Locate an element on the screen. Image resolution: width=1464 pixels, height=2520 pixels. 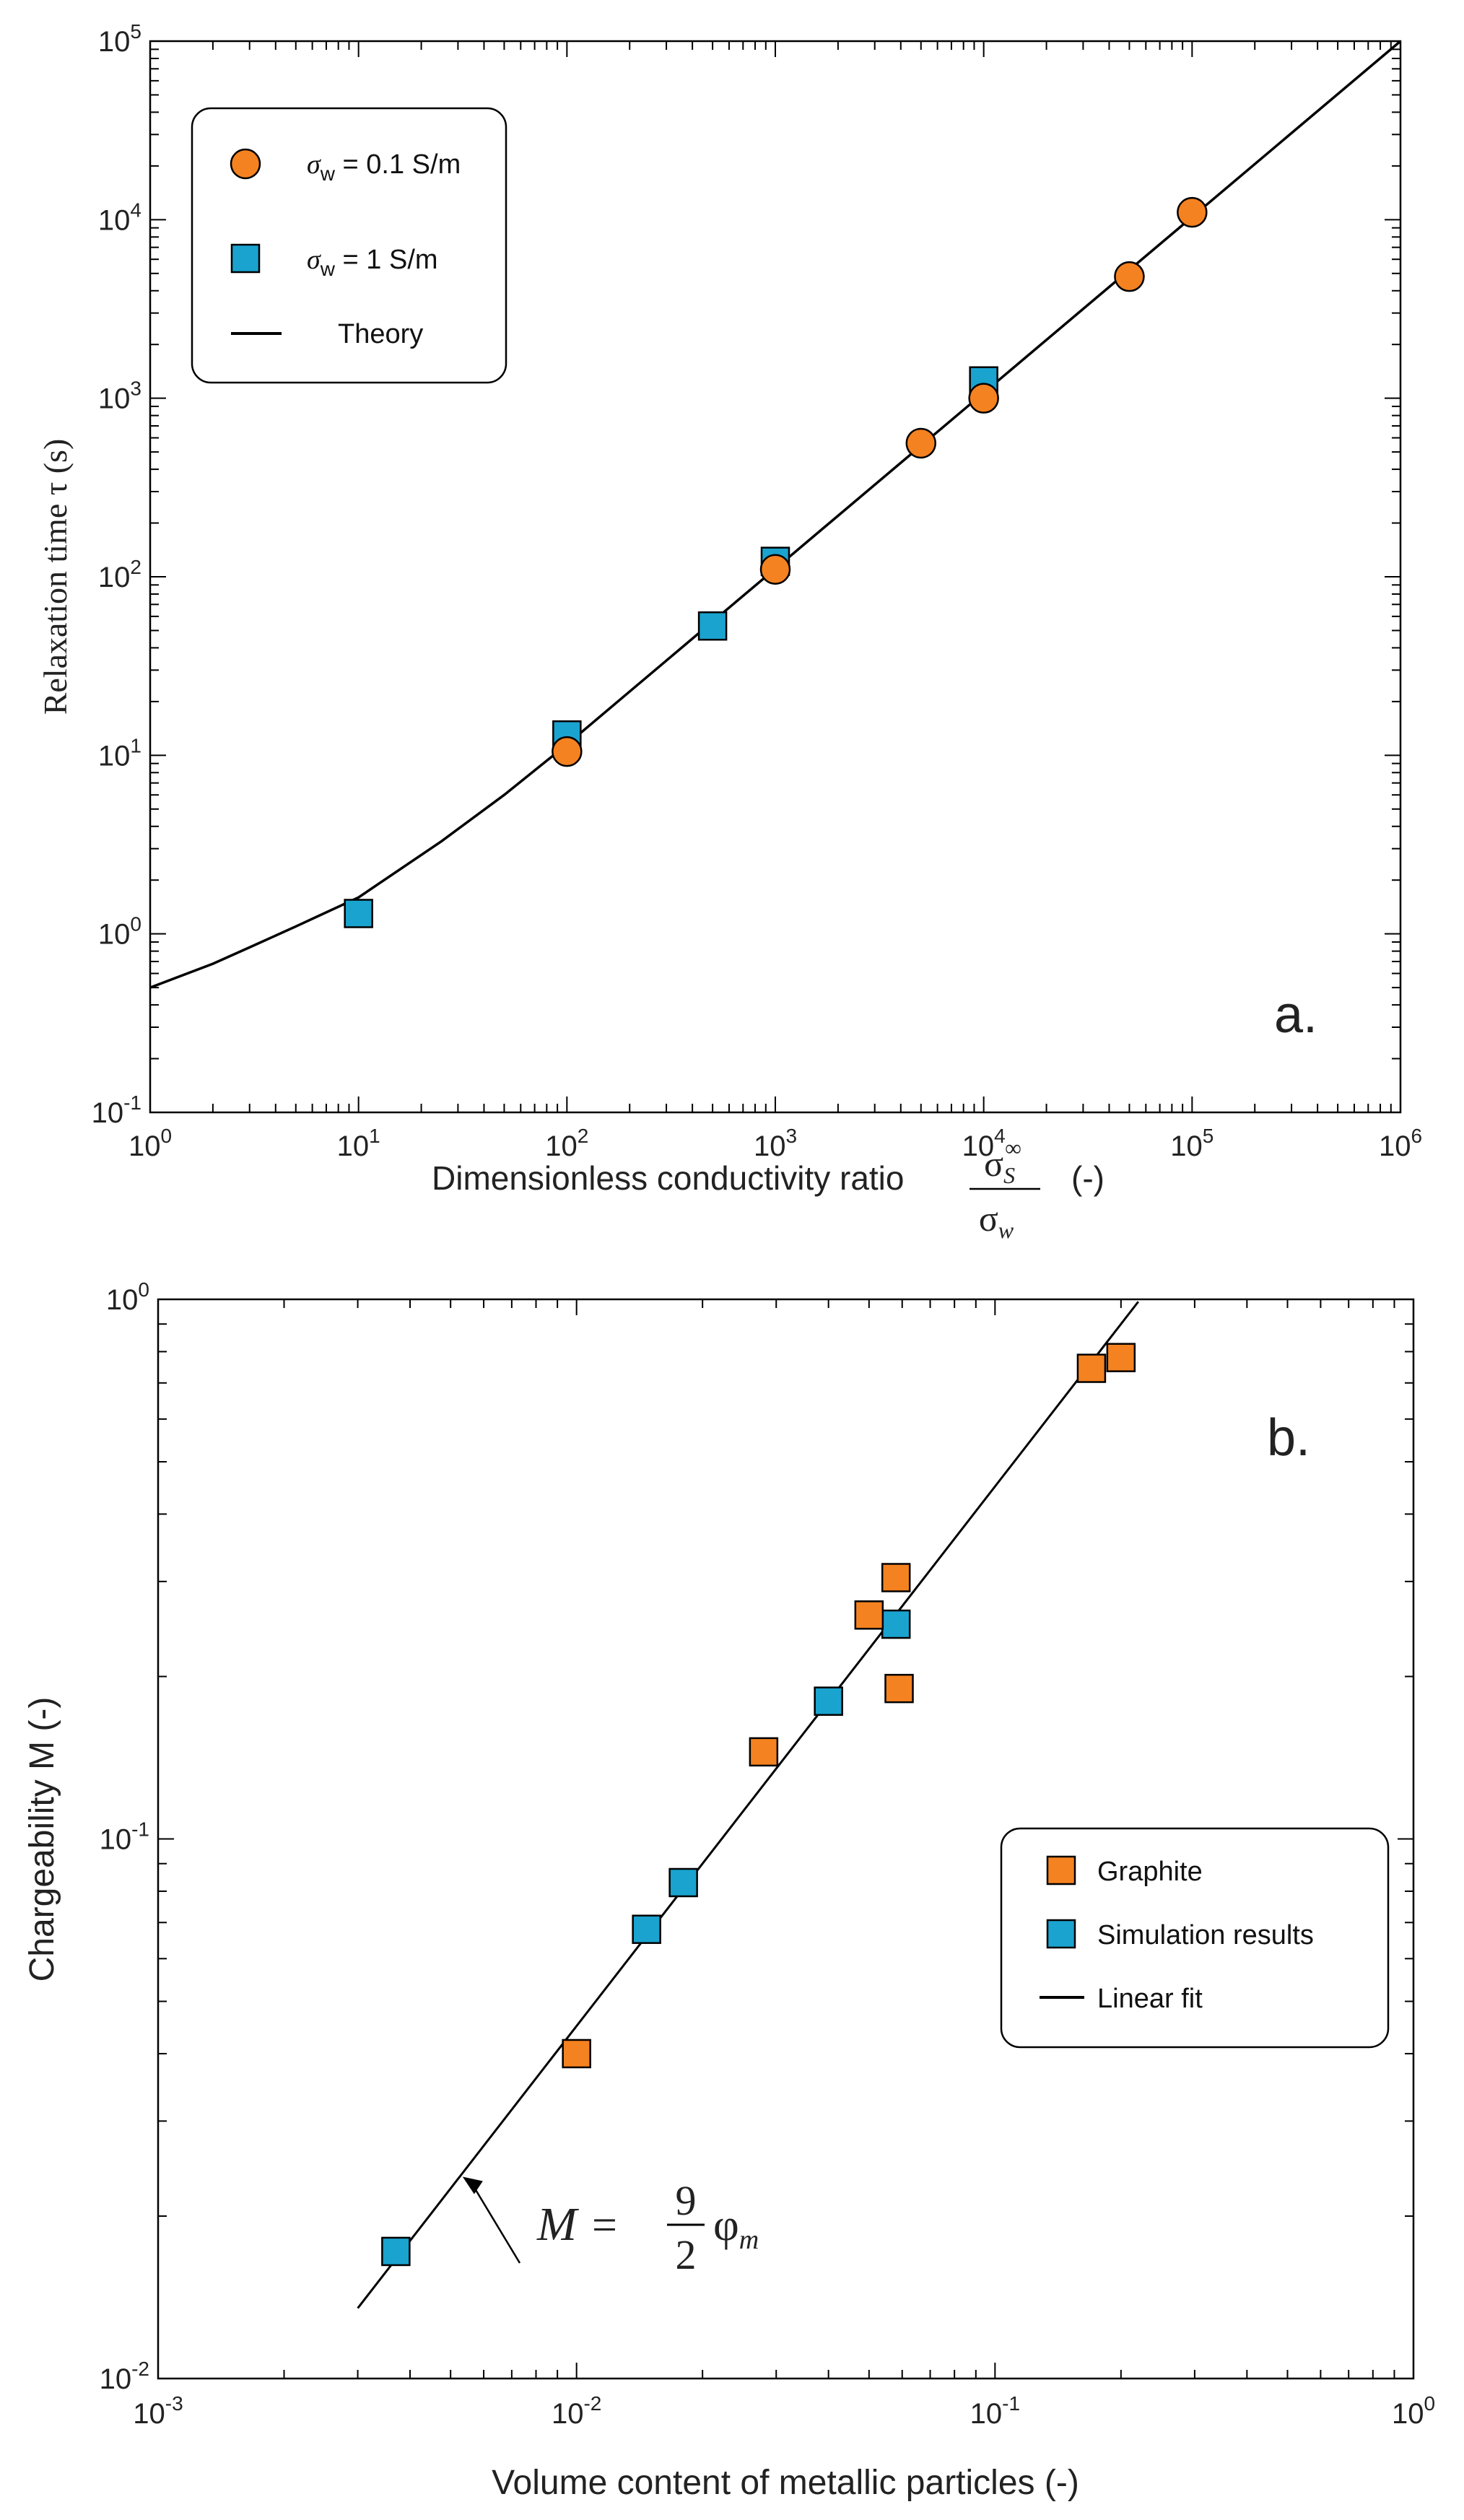
annotation-lhs: M is located at coordinates (558, 2224).